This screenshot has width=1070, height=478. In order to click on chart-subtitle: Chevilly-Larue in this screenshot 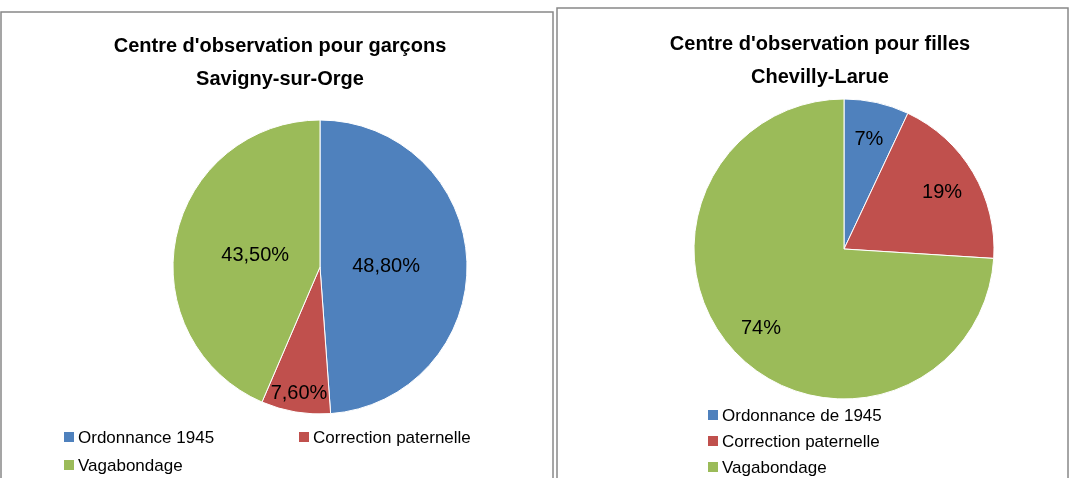, I will do `click(820, 76)`.